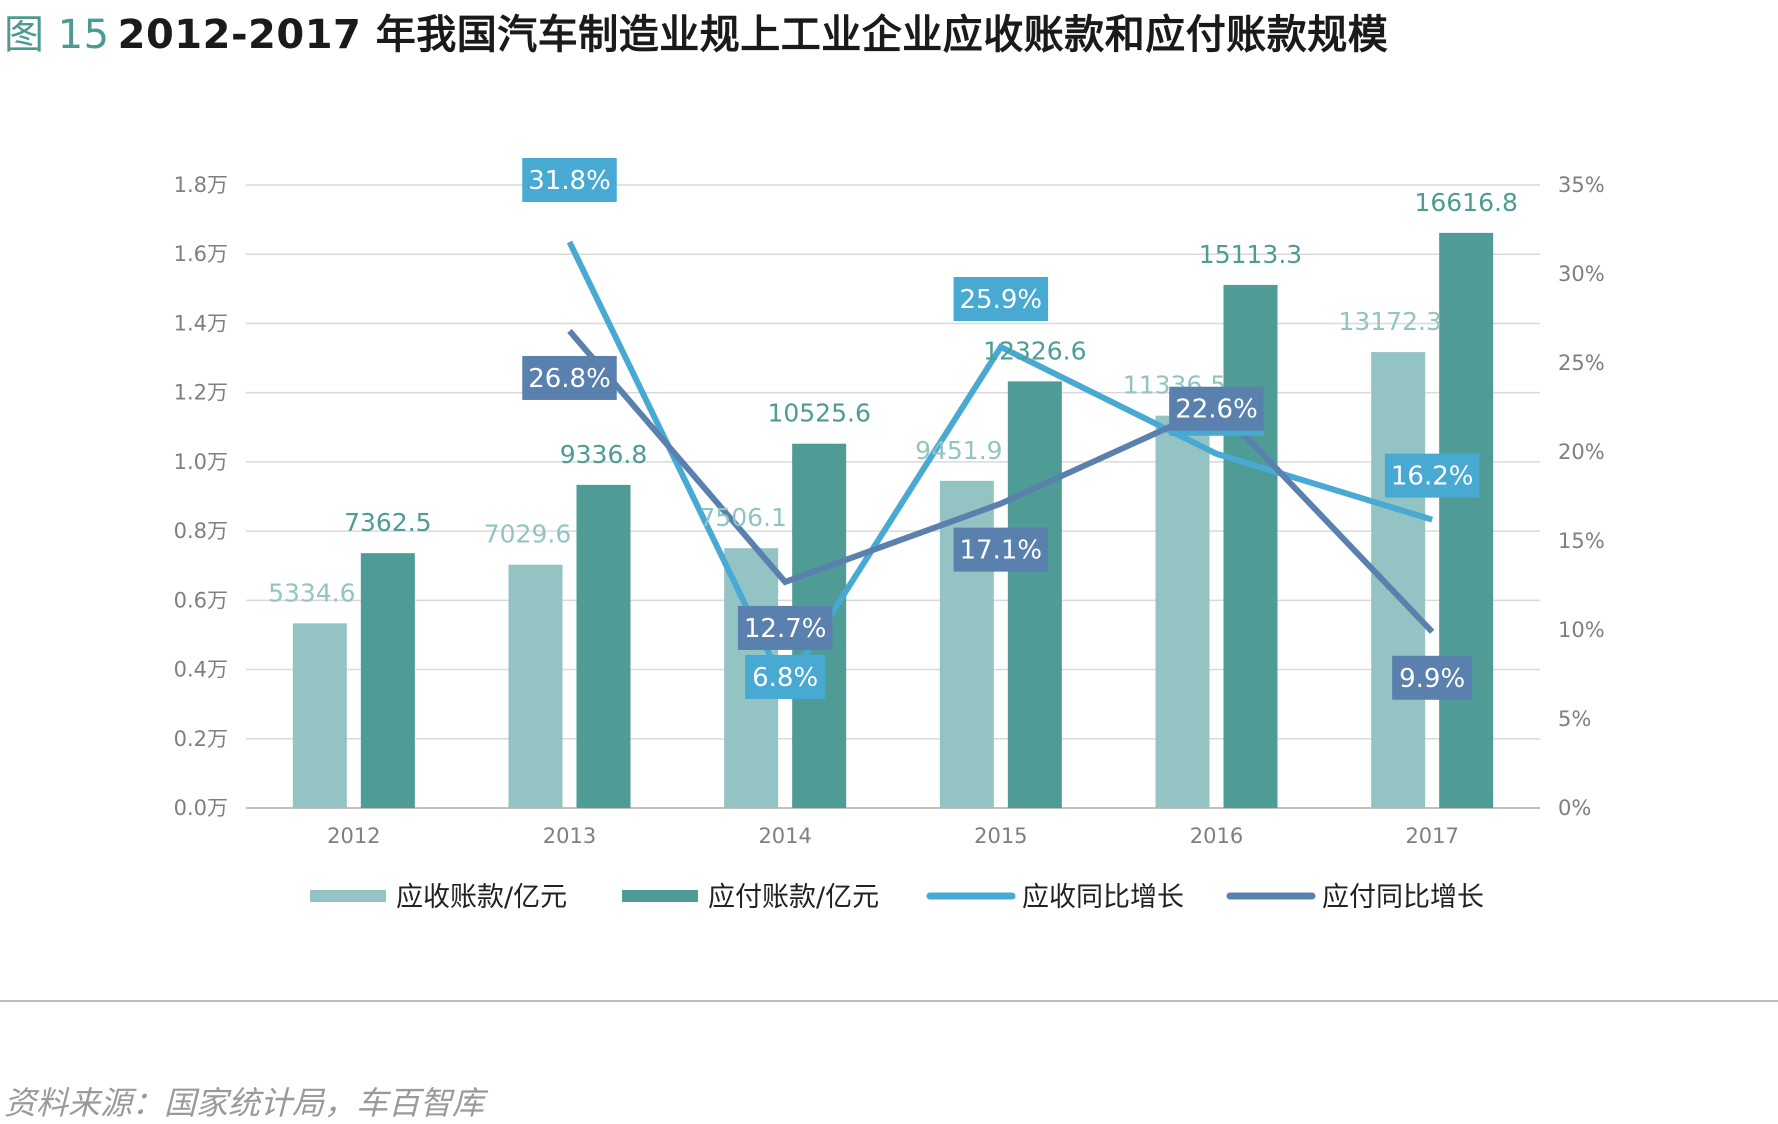 The width and height of the screenshot is (1778, 1124). What do you see at coordinates (1581, 274) in the screenshot?
I see `y-right-tick-label: 30%` at bounding box center [1581, 274].